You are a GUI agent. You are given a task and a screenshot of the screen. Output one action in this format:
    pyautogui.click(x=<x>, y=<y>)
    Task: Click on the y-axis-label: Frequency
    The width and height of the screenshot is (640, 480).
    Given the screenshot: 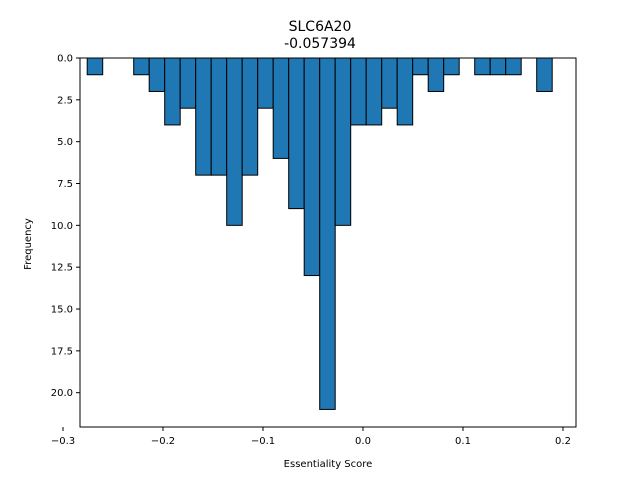 What is the action you would take?
    pyautogui.click(x=28, y=244)
    